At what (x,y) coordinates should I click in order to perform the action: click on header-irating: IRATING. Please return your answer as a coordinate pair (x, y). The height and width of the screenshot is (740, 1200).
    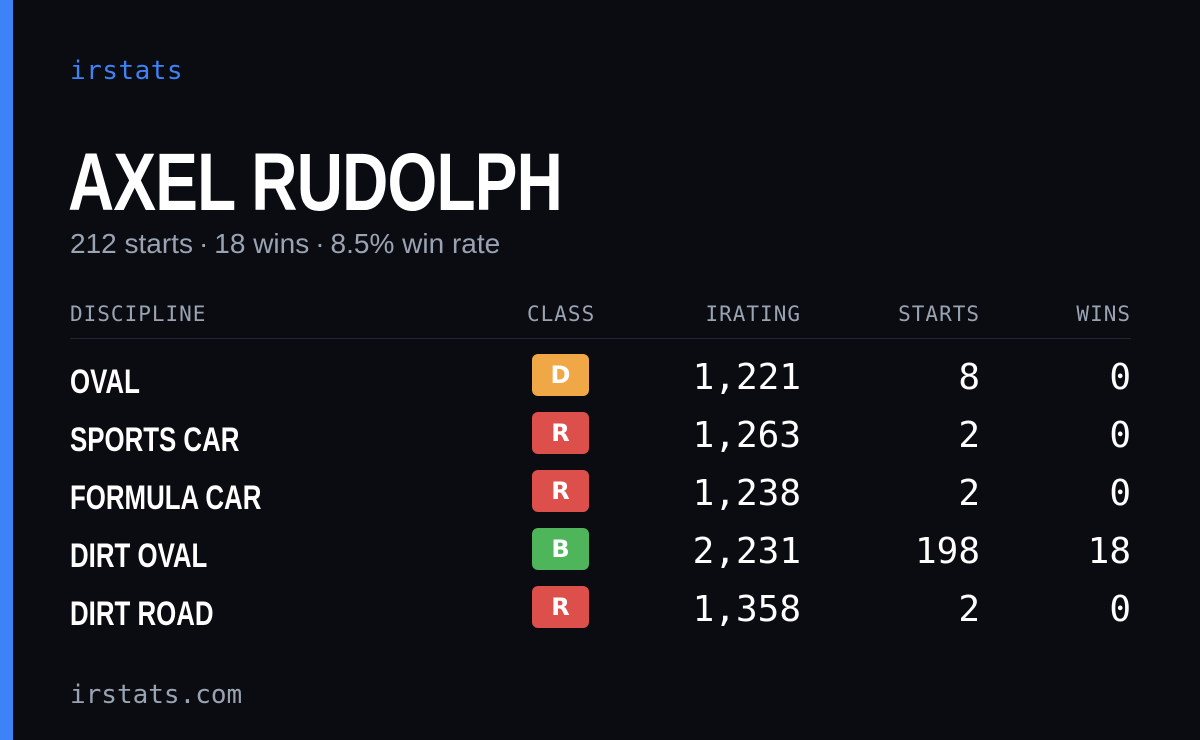
    Looking at the image, I should click on (753, 314).